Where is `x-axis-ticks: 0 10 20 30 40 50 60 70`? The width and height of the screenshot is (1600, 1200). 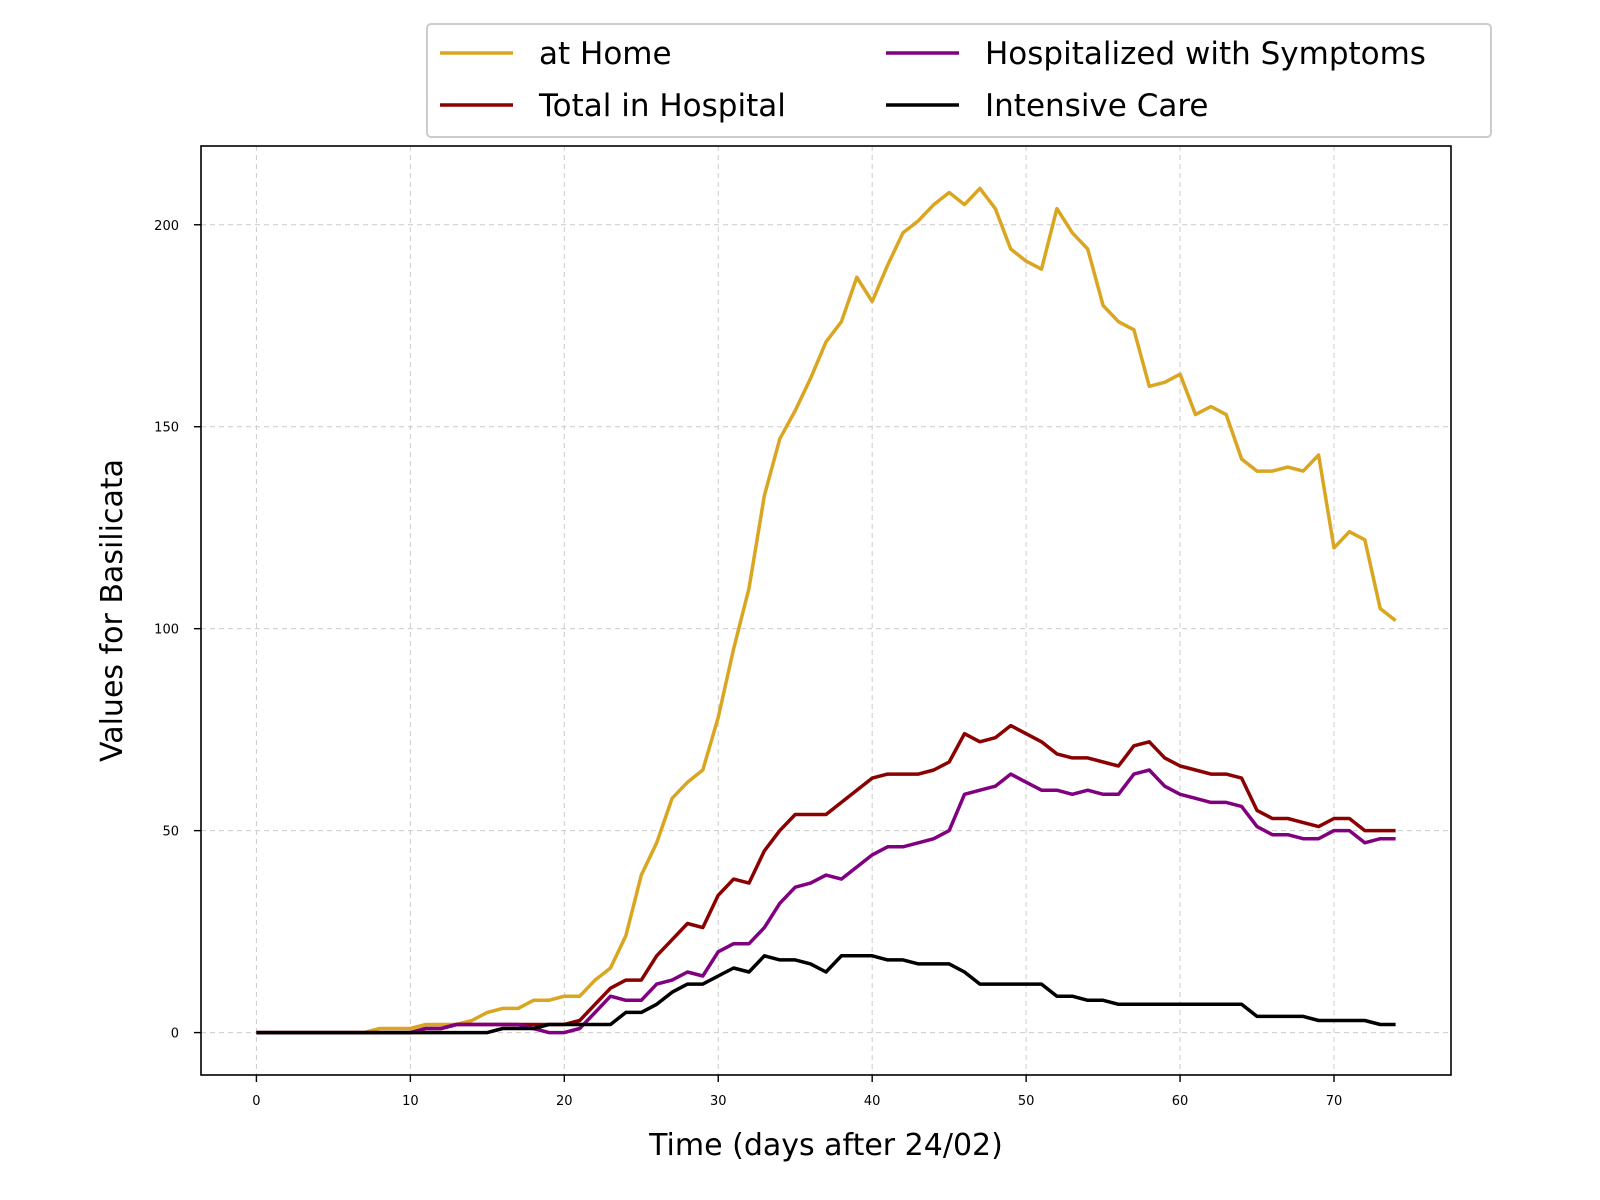
x-axis-ticks: 0 10 20 30 40 50 60 70 is located at coordinates (797, 1092).